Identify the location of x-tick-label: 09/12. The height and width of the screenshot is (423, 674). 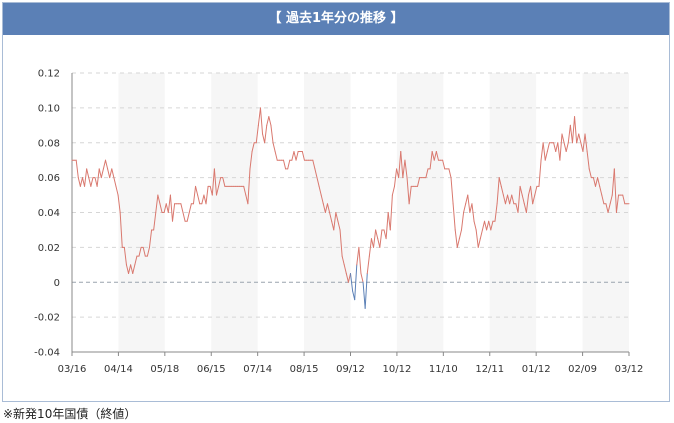
(350, 369).